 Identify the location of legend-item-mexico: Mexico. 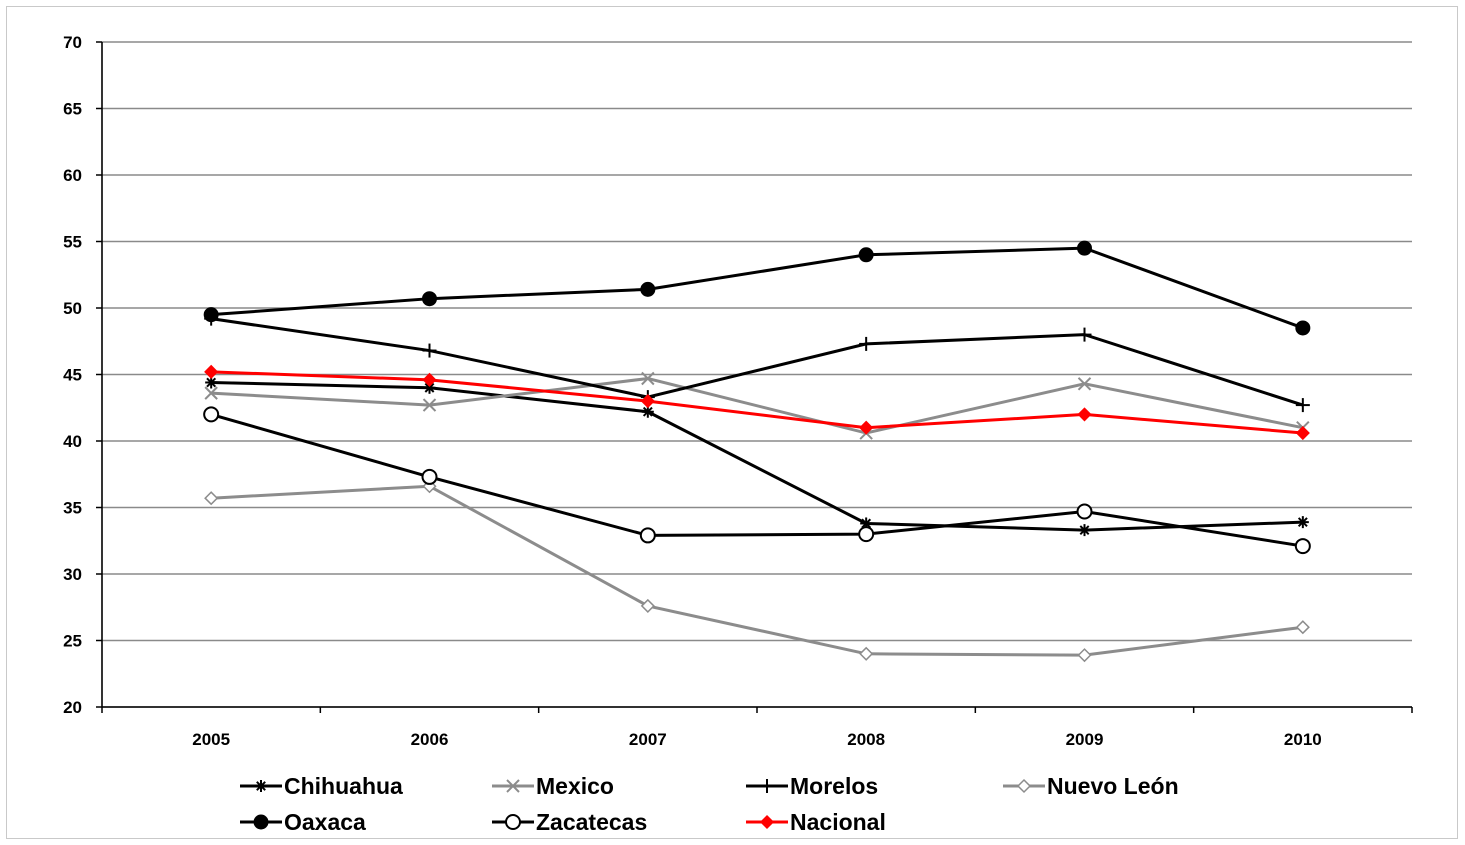
(553, 786).